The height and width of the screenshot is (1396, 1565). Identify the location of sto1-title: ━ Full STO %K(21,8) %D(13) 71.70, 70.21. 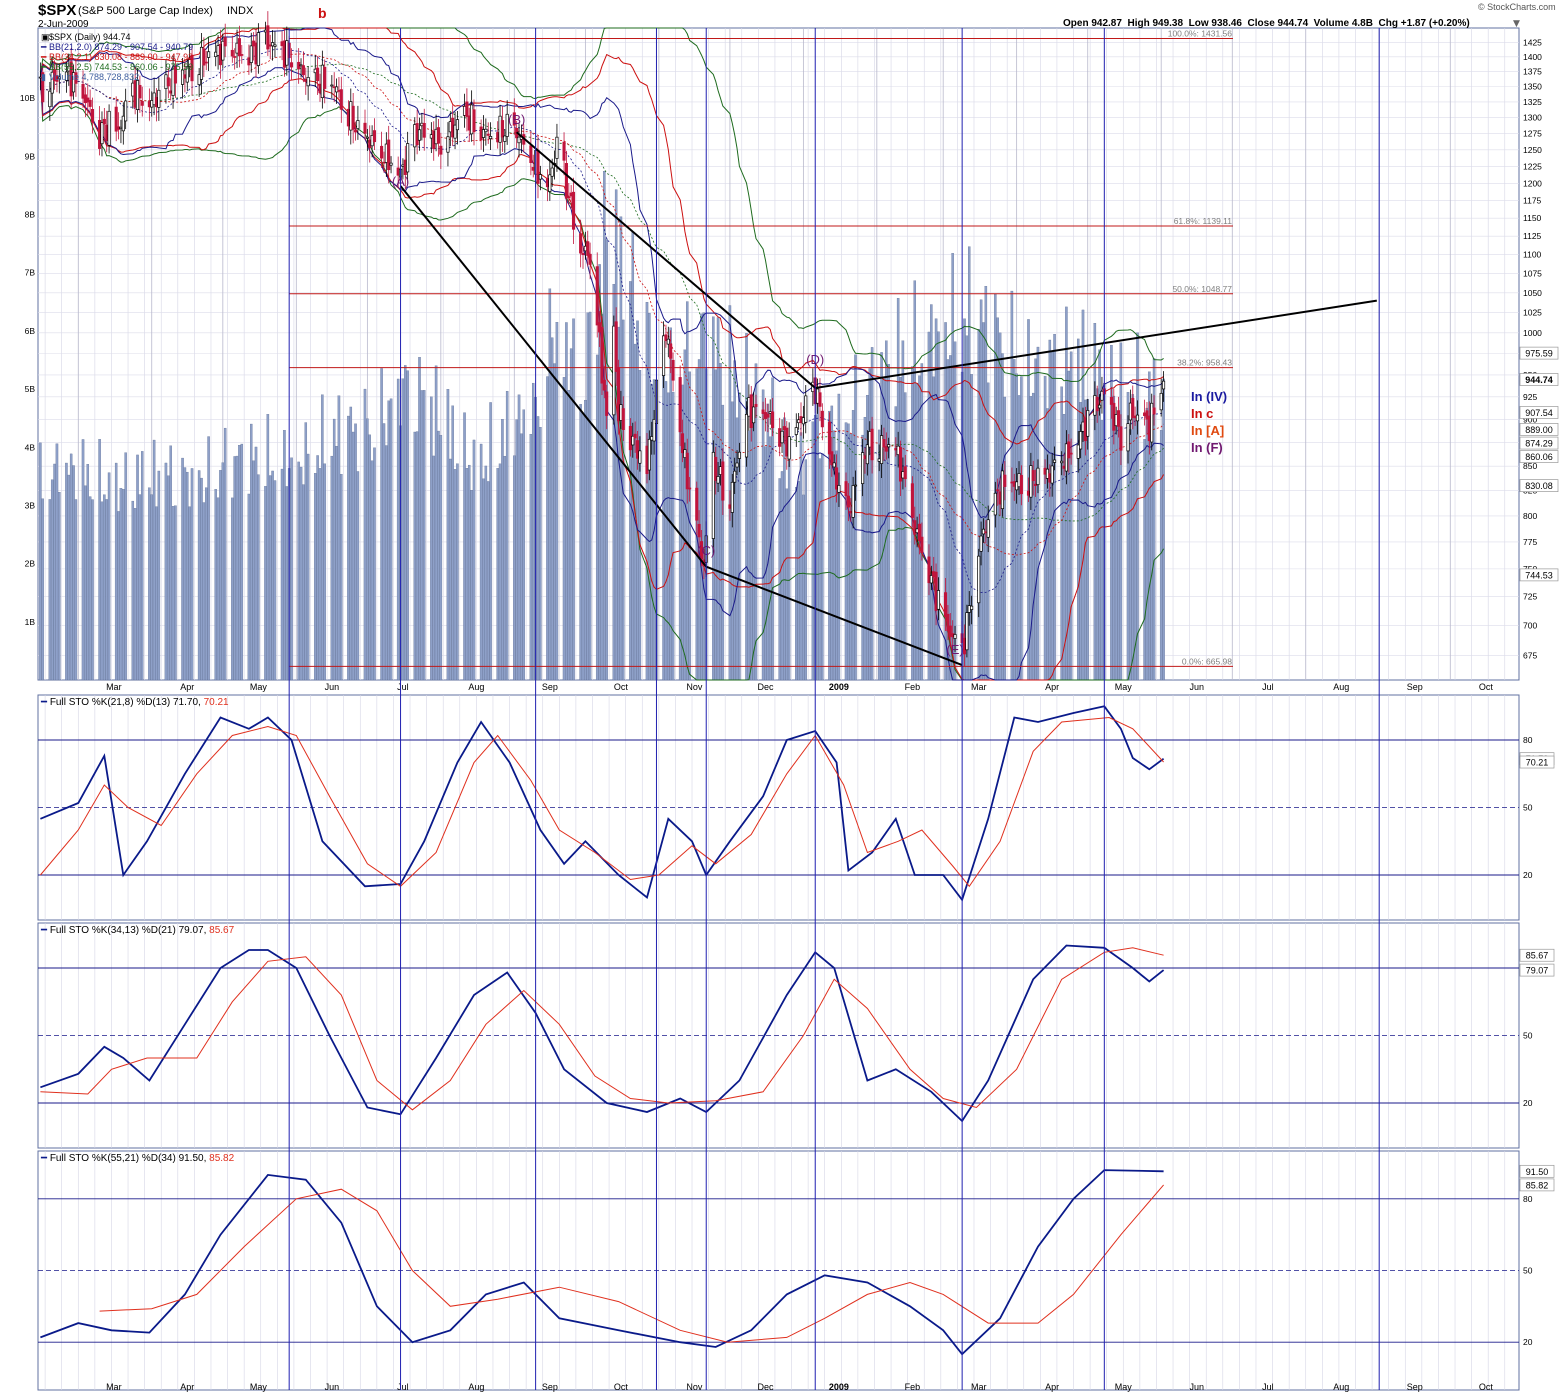
(135, 702).